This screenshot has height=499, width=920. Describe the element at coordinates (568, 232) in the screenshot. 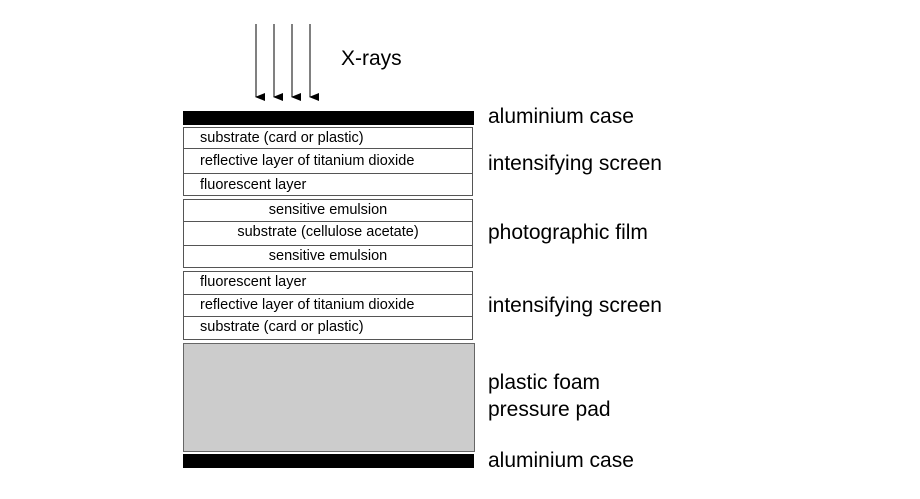

I see `label-photographic-film: photographic film` at that location.